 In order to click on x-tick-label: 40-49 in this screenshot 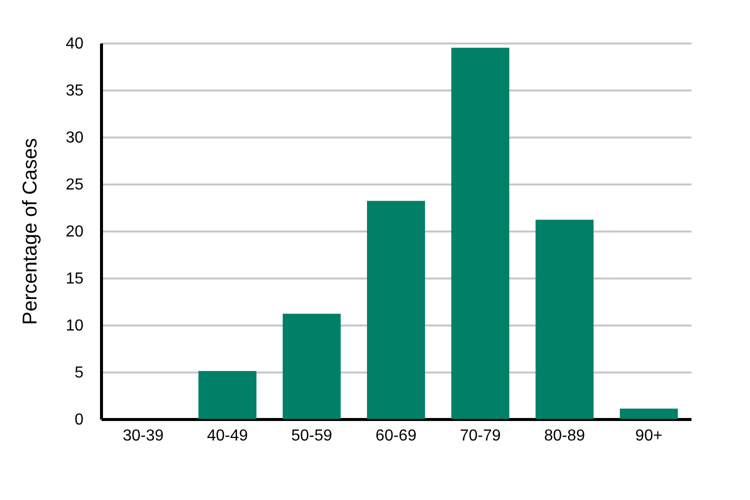, I will do `click(227, 436)`.